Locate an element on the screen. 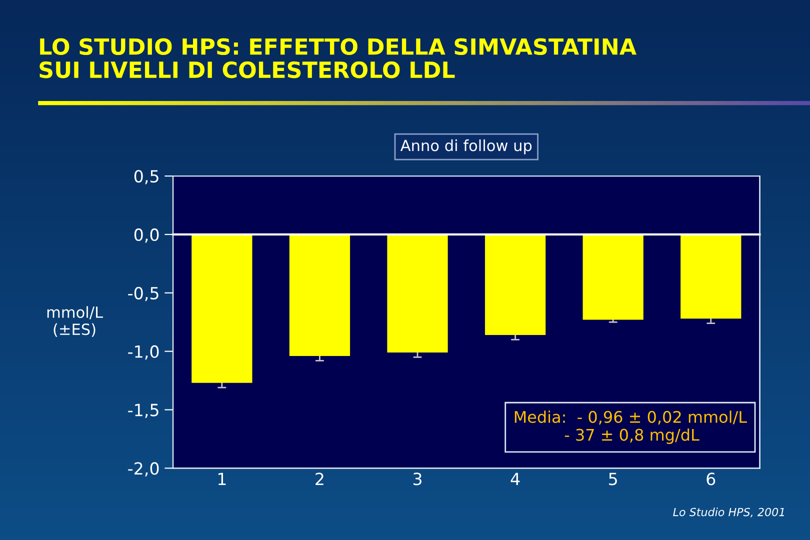 Image resolution: width=810 pixels, height=540 pixels. x-tick-label: 2 is located at coordinates (320, 479).